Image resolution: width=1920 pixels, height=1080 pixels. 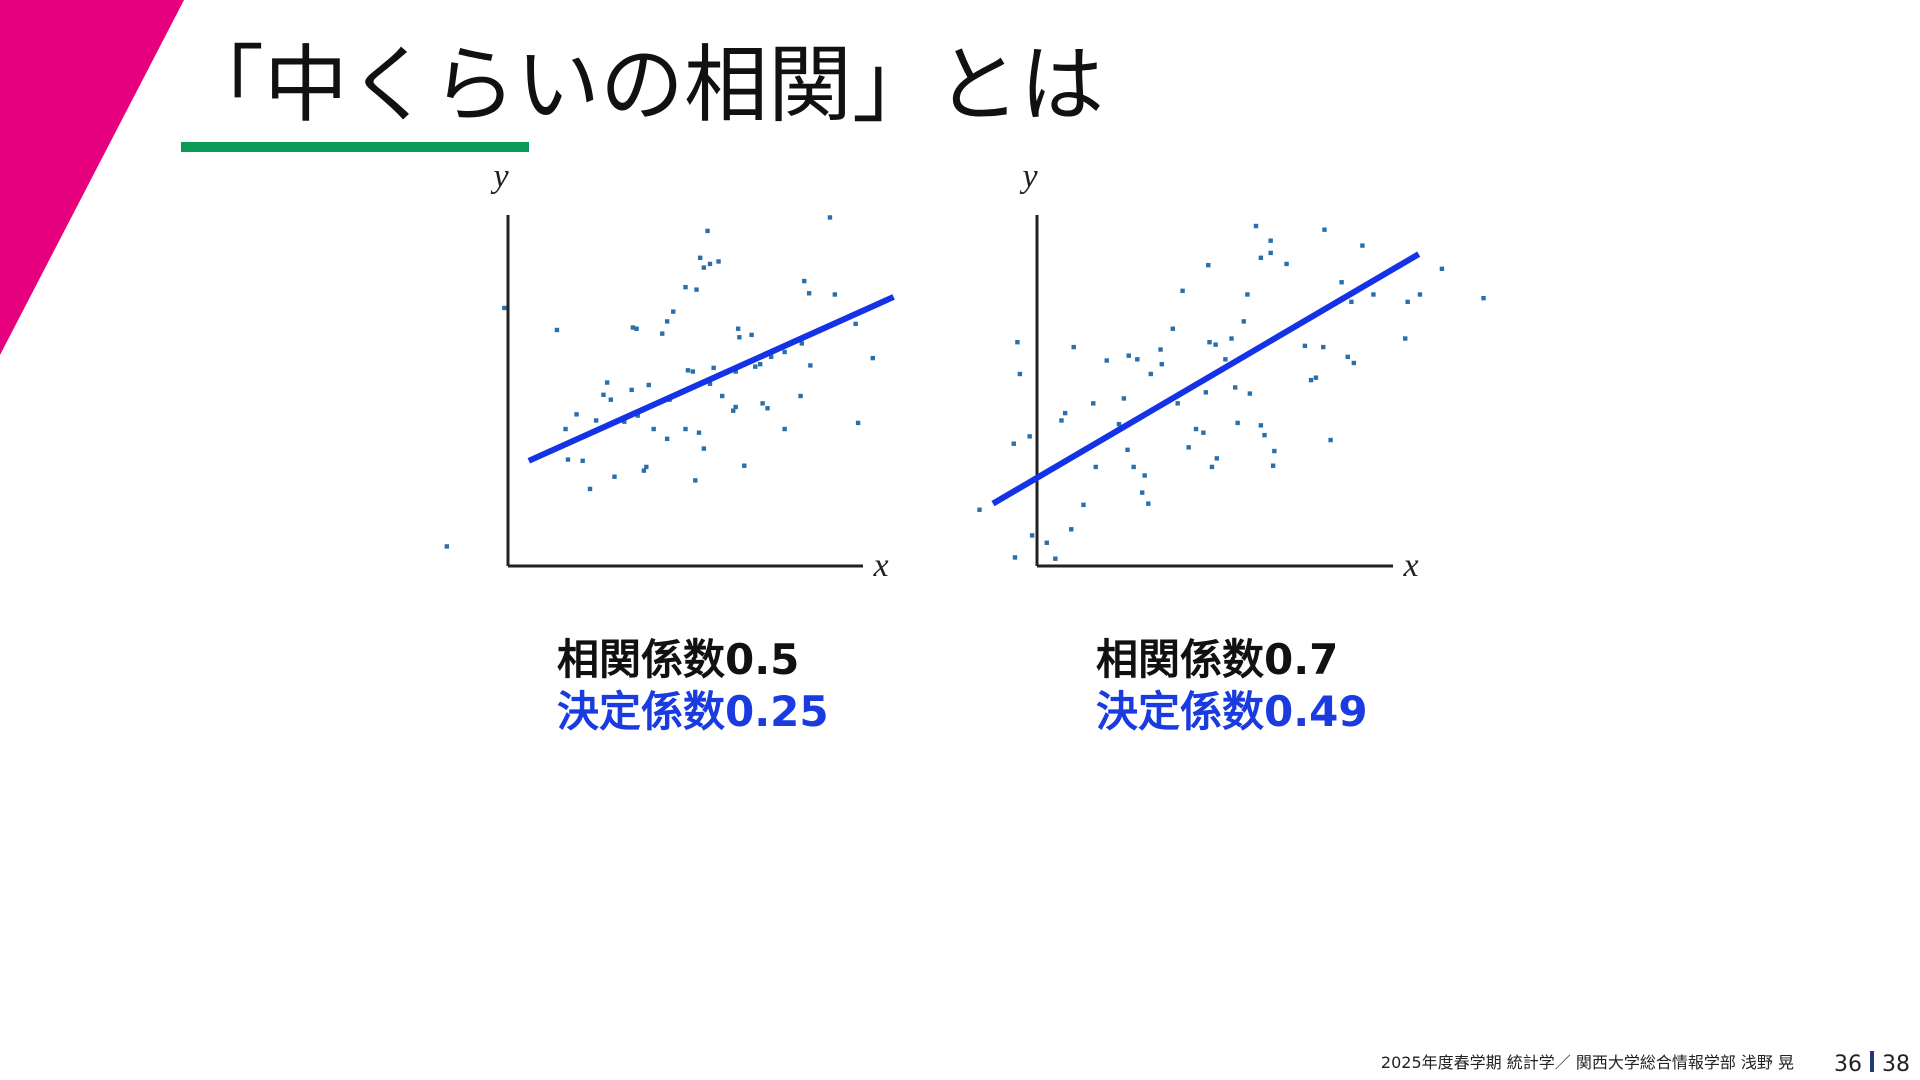 I want to click on corner-accent, so click(x=92, y=177).